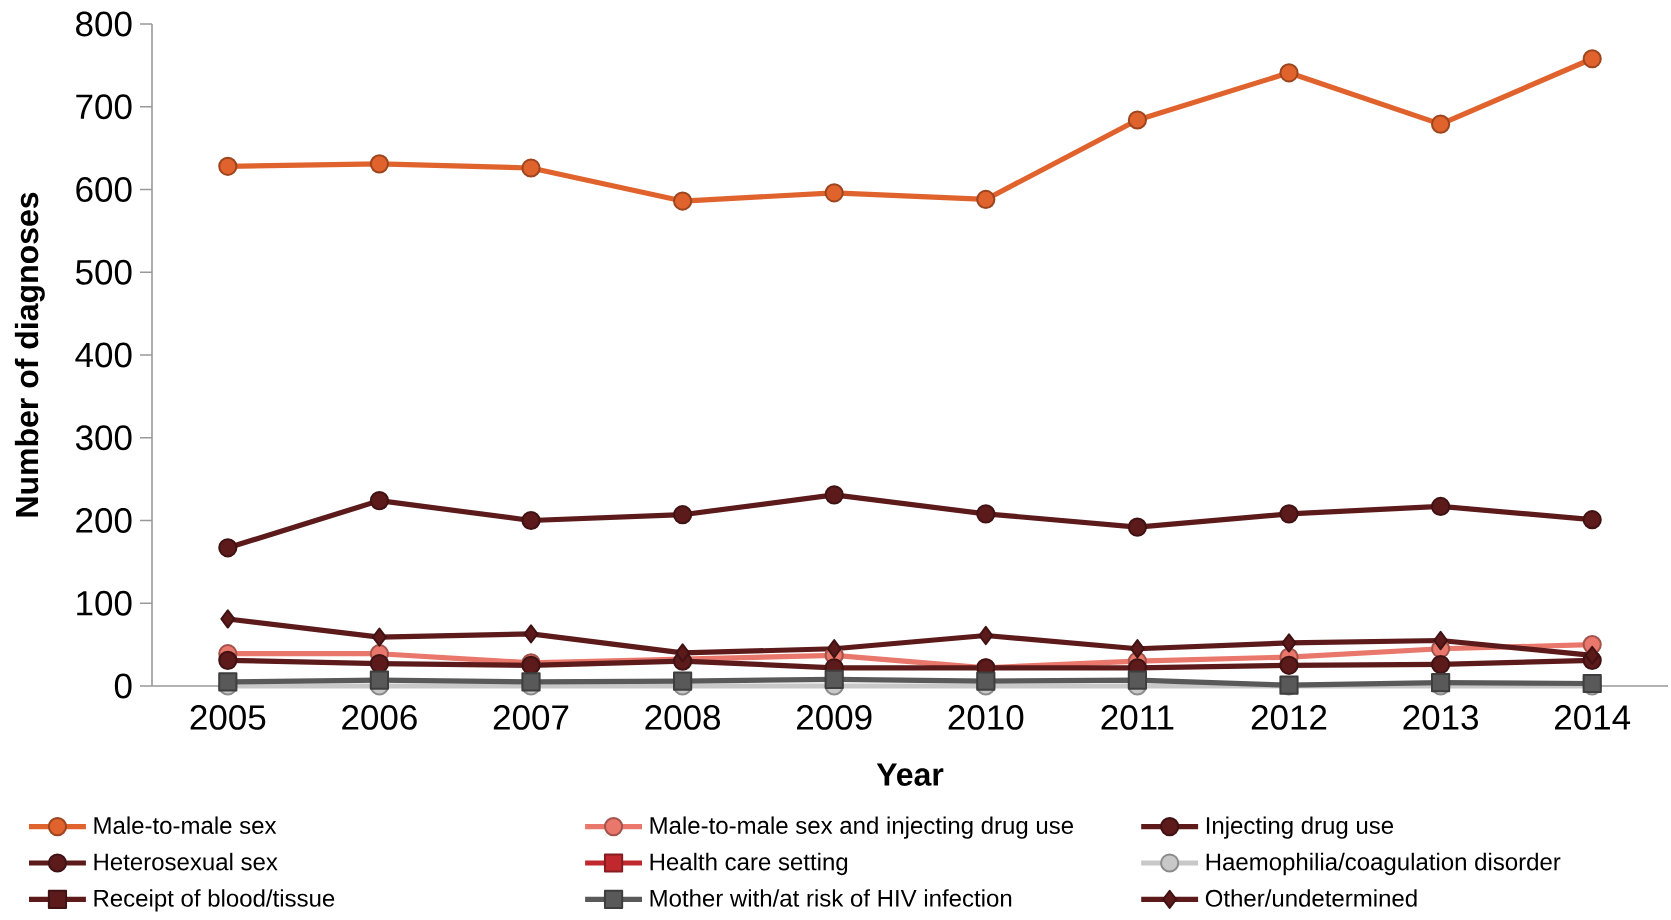  Describe the element at coordinates (1383, 864) in the screenshot. I see `legend-label: Haemophilia/coagulation disorder` at that location.